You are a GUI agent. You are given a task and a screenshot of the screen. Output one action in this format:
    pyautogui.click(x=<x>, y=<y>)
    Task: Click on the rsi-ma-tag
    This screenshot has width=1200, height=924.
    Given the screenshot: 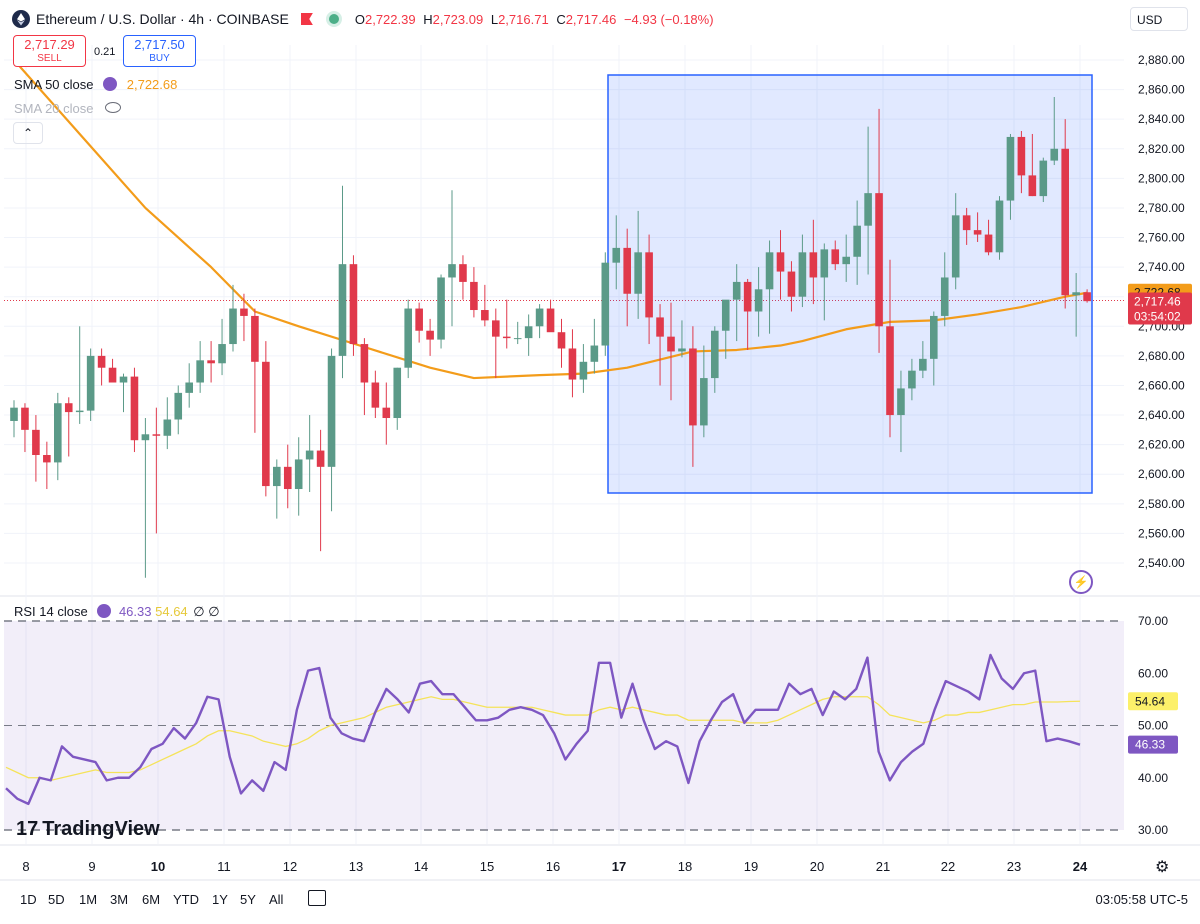 What is the action you would take?
    pyautogui.click(x=1153, y=701)
    